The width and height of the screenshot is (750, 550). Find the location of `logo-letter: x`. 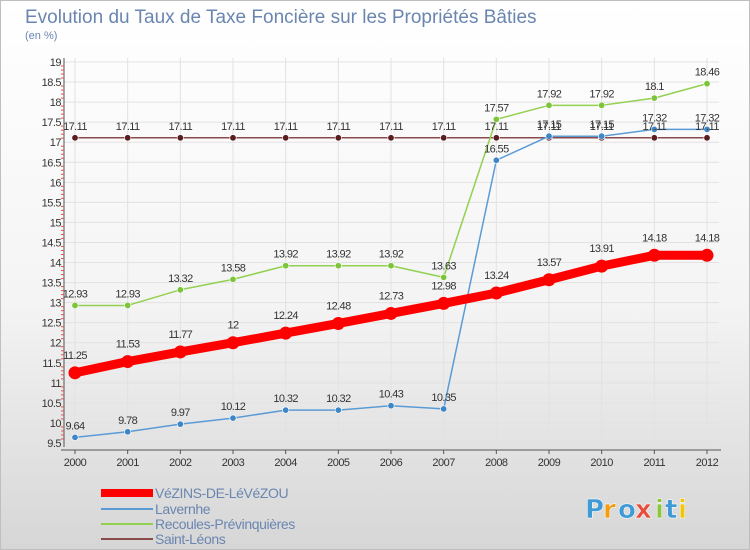

logo-letter: x is located at coordinates (643, 510).